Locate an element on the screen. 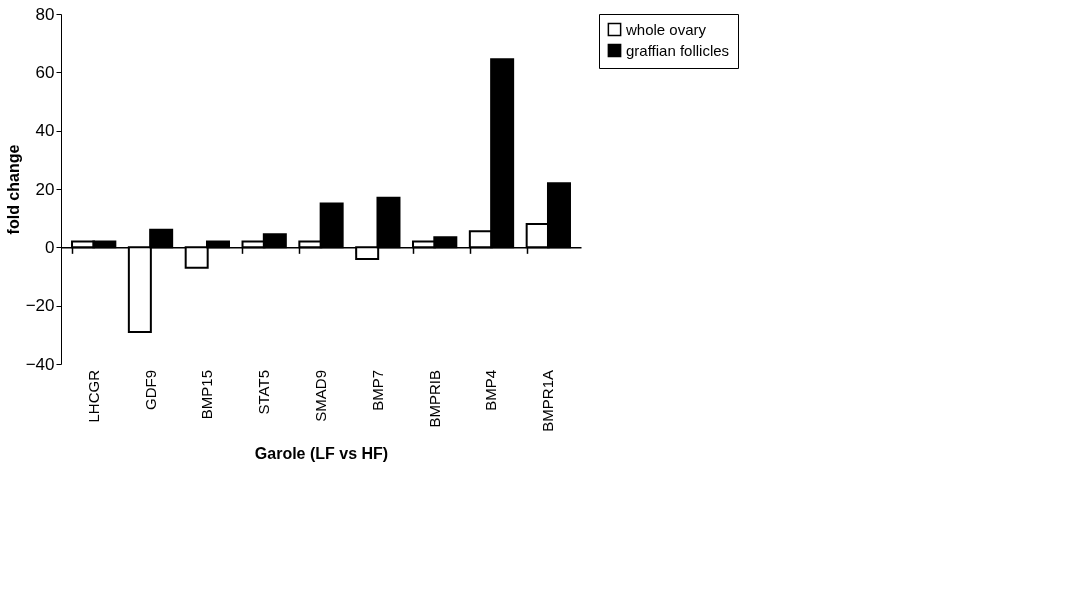 Image resolution: width=1067 pixels, height=601 pixels. y-tick-label: −40 is located at coordinates (40, 364).